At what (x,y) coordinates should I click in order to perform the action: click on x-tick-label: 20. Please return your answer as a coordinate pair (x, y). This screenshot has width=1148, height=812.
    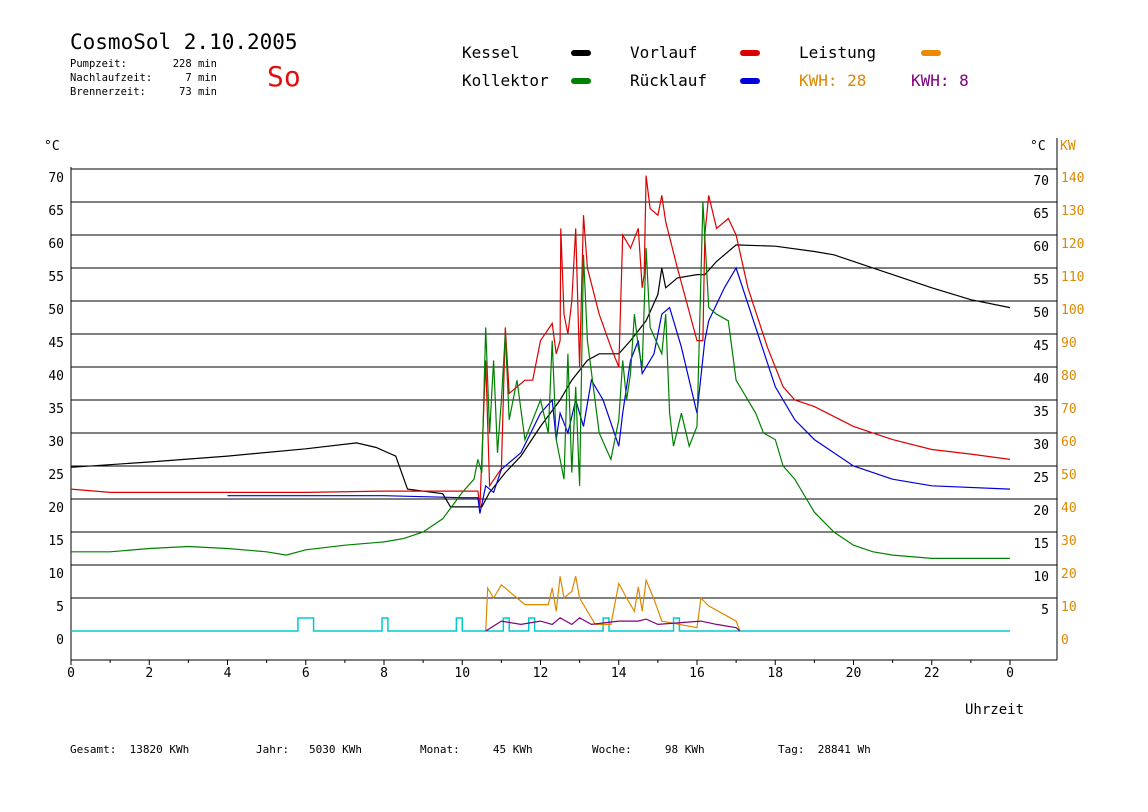
    Looking at the image, I should click on (854, 673).